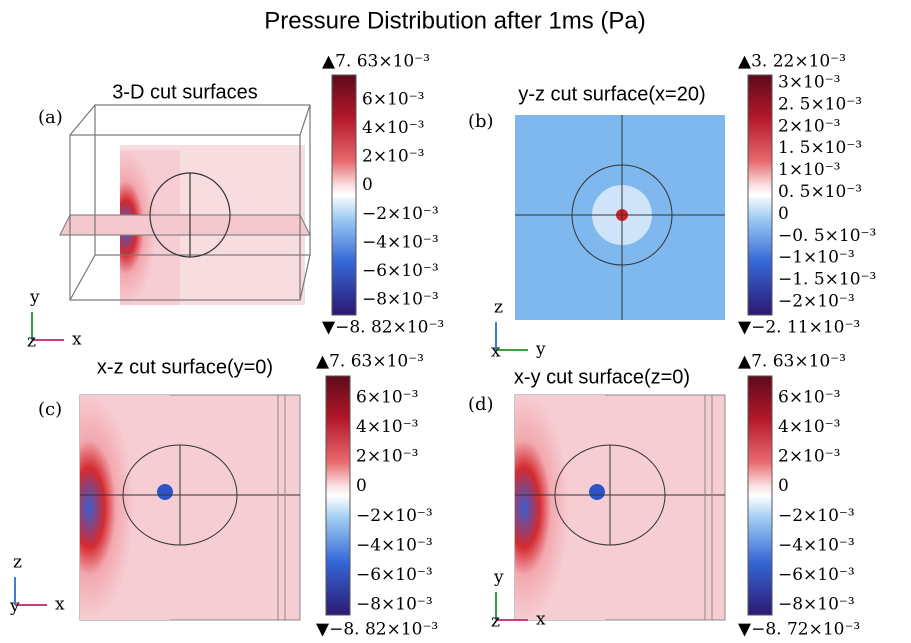 This screenshot has height=643, width=911. I want to click on colorbar-tick-label: −1×10⁻³, so click(816, 258).